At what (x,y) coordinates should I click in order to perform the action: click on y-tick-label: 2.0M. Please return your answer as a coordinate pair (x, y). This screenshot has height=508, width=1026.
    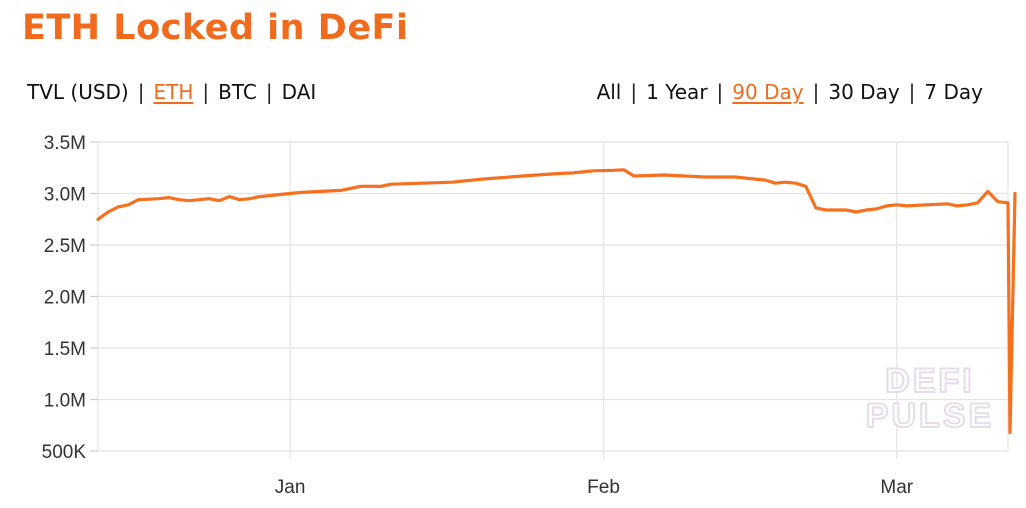
    Looking at the image, I should click on (65, 298).